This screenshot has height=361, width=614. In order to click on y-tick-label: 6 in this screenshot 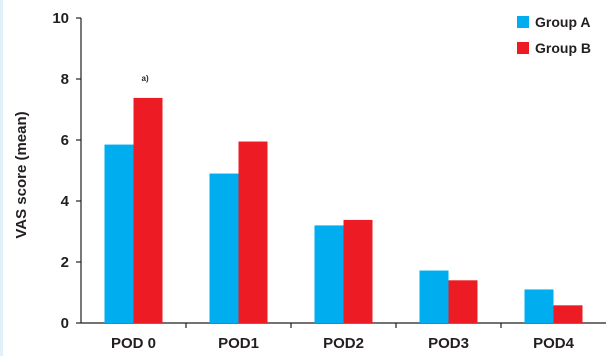, I will do `click(65, 140)`.